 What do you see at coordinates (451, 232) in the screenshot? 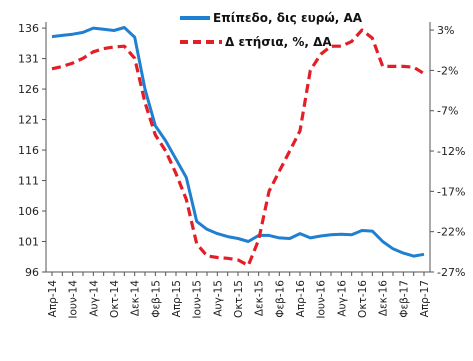
I see `right-tick-label: -22%` at bounding box center [451, 232].